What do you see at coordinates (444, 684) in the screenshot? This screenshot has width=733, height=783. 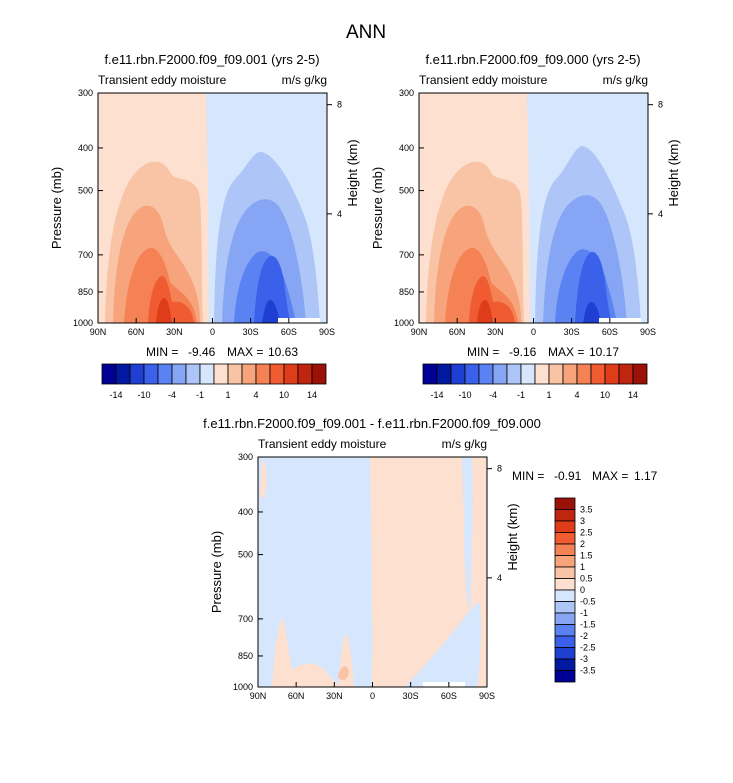 I see `panel-3-missing-data` at bounding box center [444, 684].